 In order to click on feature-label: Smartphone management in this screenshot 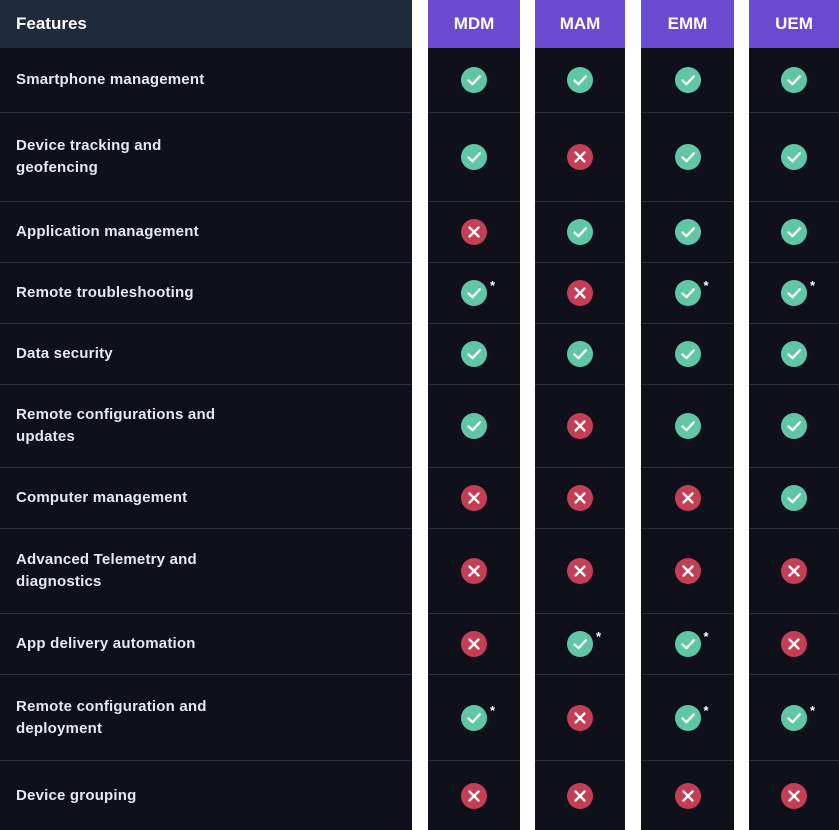, I will do `click(110, 79)`.